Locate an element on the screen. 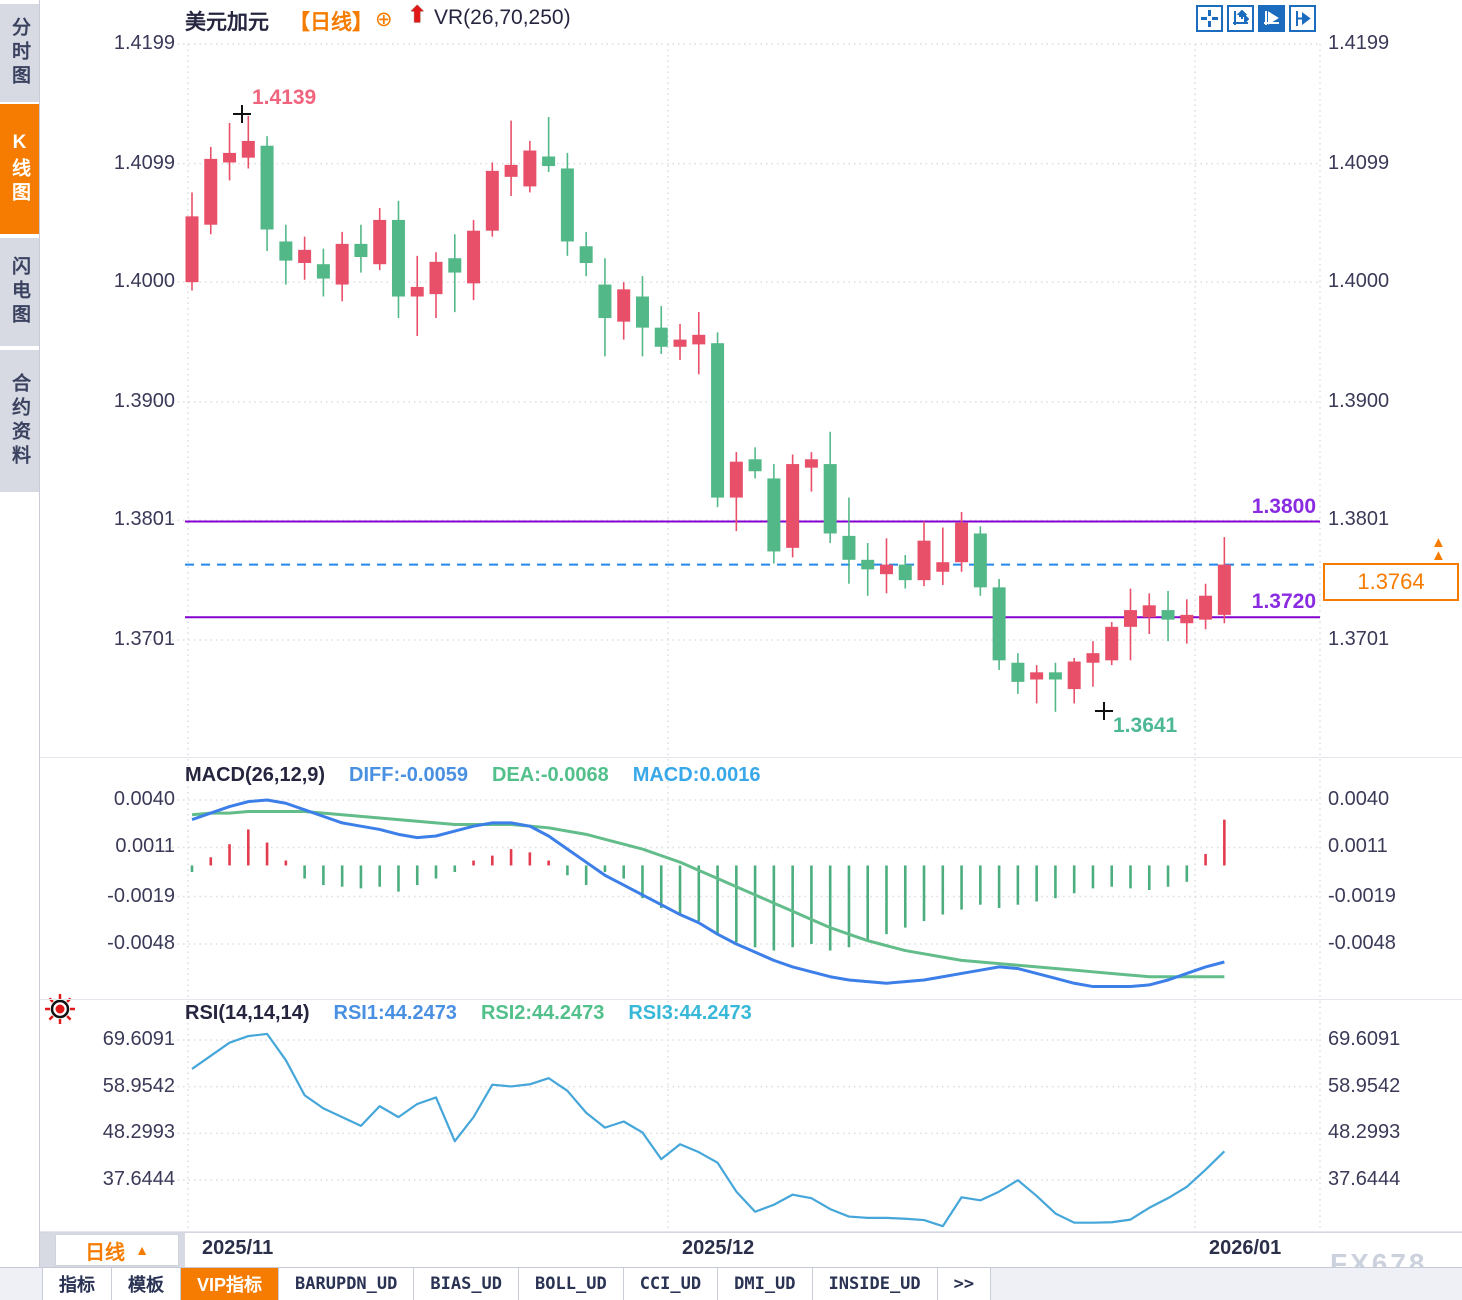 This screenshot has height=1300, width=1462. tabs-overflow-button: >> is located at coordinates (964, 1284).